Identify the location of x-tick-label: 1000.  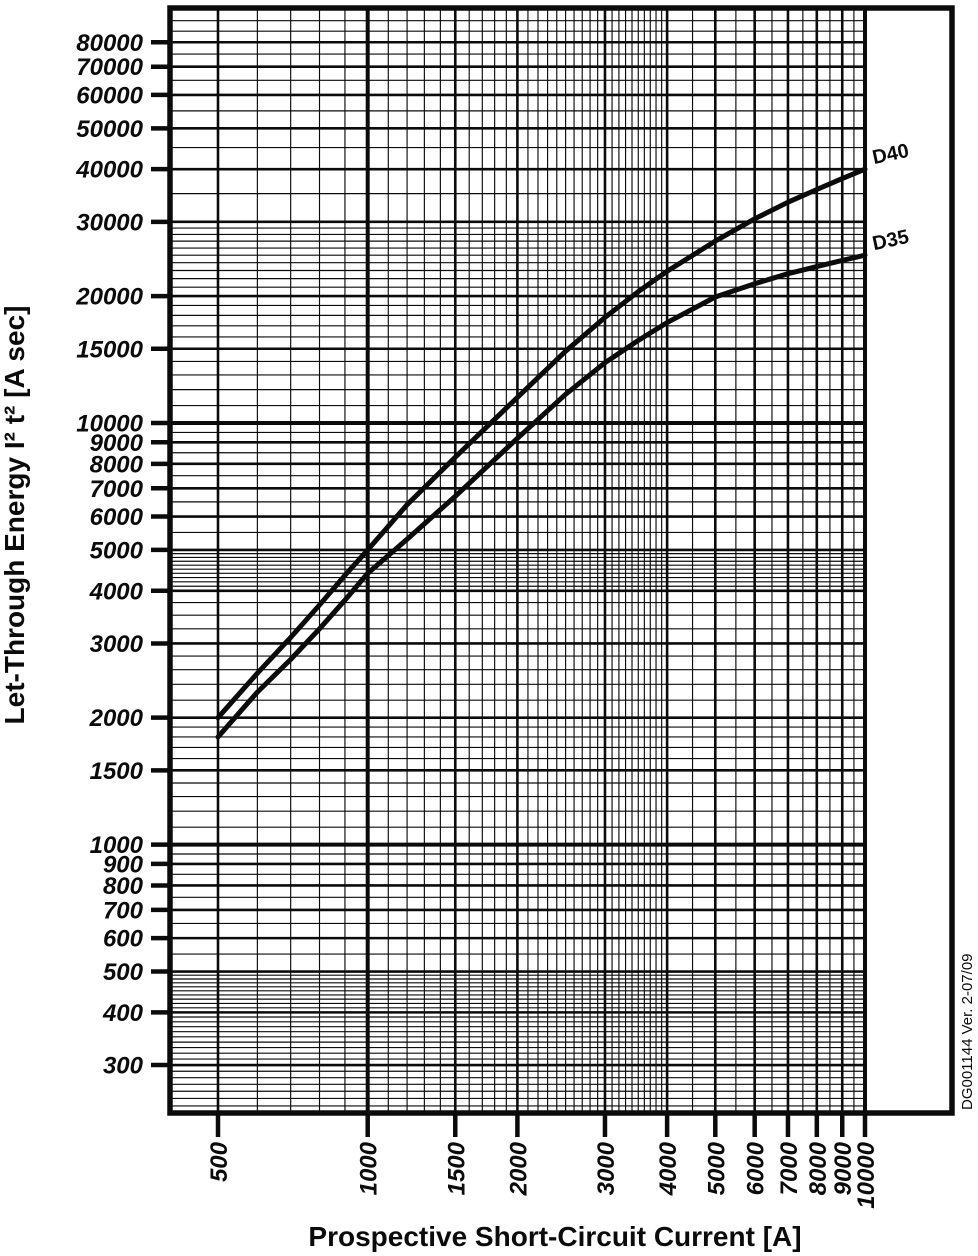
(369, 1168).